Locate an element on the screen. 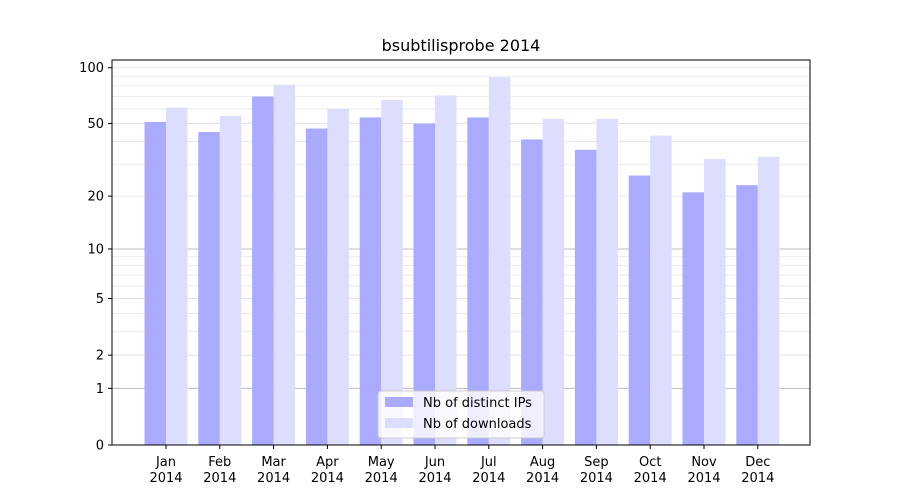 This screenshot has width=900, height=504. x-tick-label-month: Dec is located at coordinates (757, 462).